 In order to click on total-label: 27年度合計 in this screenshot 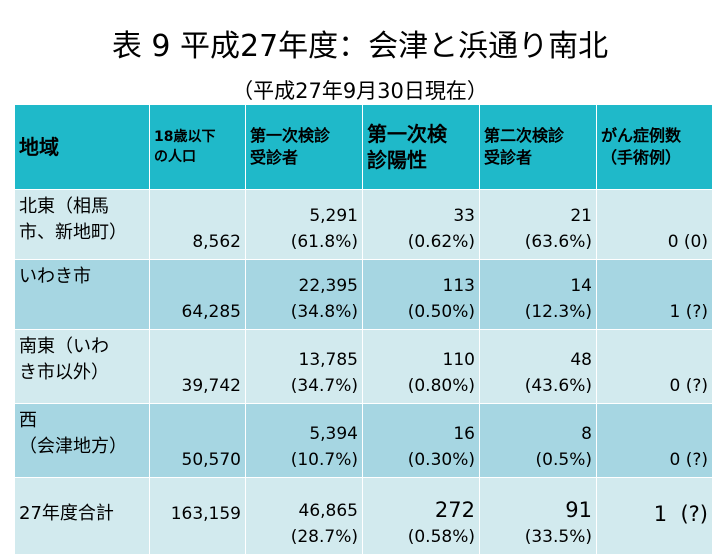, I will do `click(82, 516)`.